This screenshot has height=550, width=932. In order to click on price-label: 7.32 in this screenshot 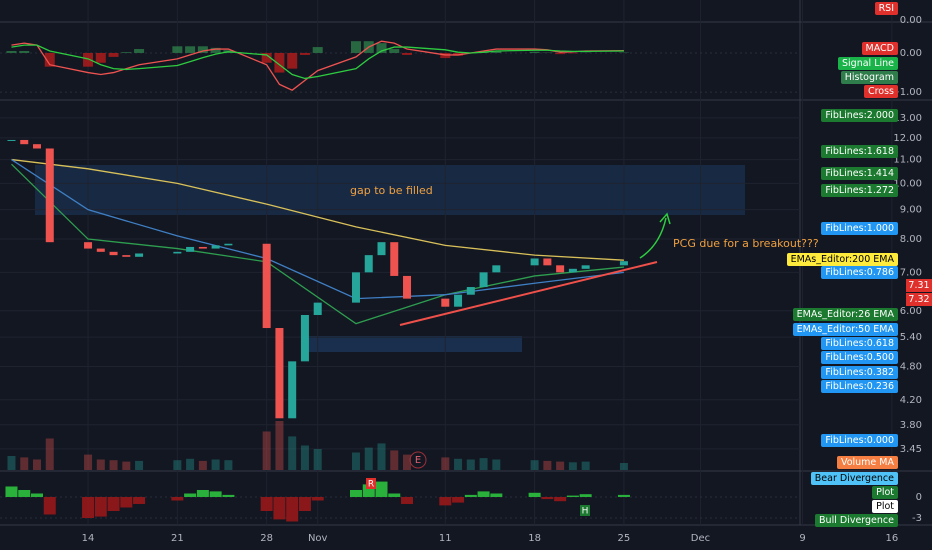, I will do `click(919, 299)`.